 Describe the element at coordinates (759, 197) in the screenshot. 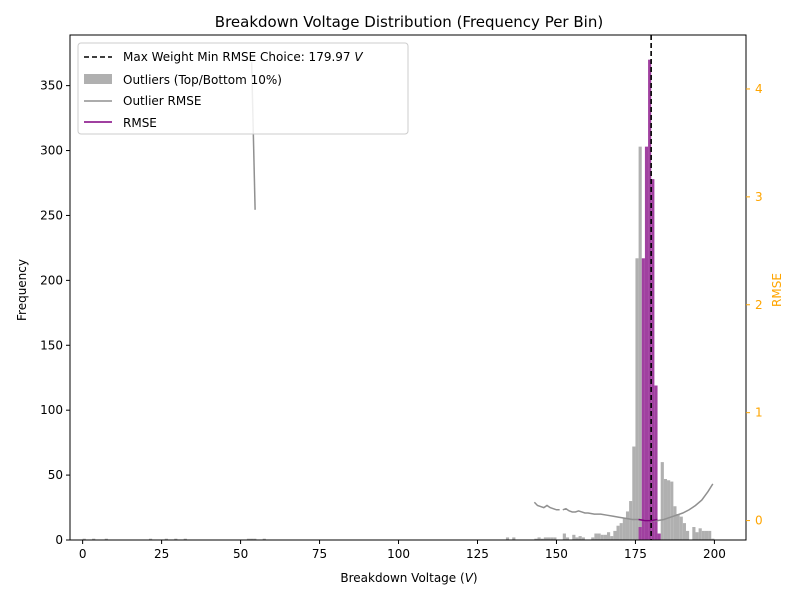

I see `y2-tick-label: 3` at that location.